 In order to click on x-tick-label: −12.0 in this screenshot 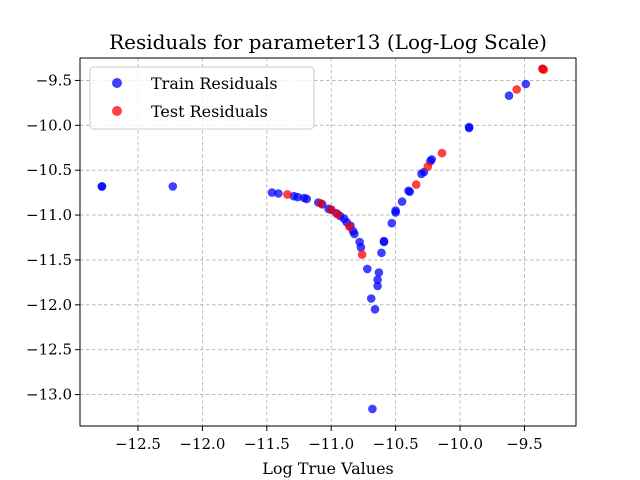, I will do `click(202, 444)`.